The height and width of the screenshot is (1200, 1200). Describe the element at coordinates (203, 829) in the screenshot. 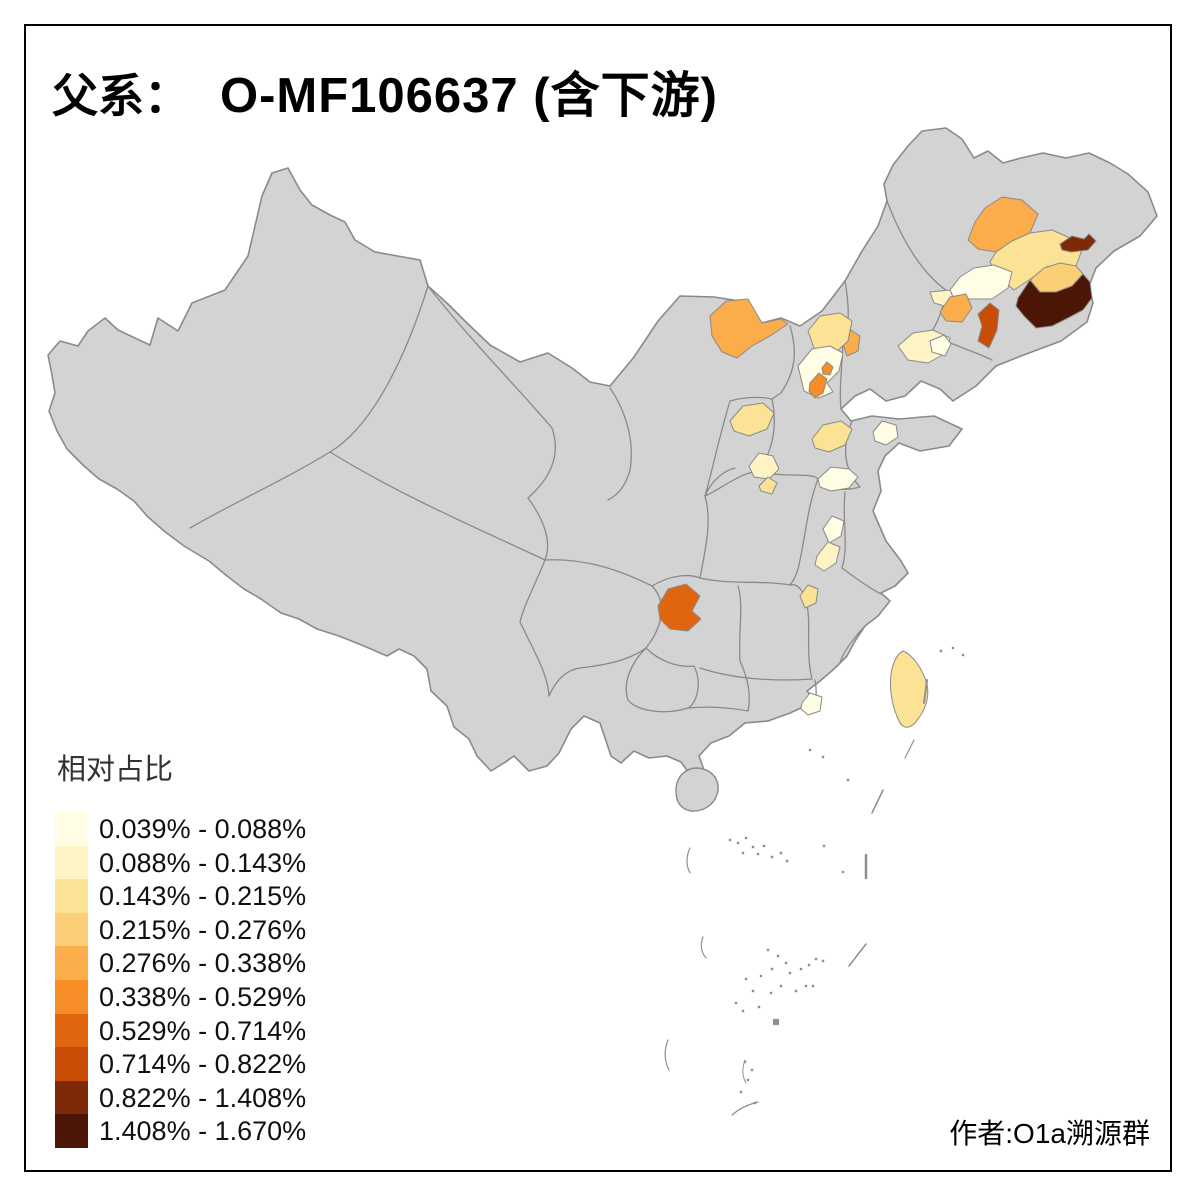

I see `legend-label-1: 0.039% - 0.088%` at that location.